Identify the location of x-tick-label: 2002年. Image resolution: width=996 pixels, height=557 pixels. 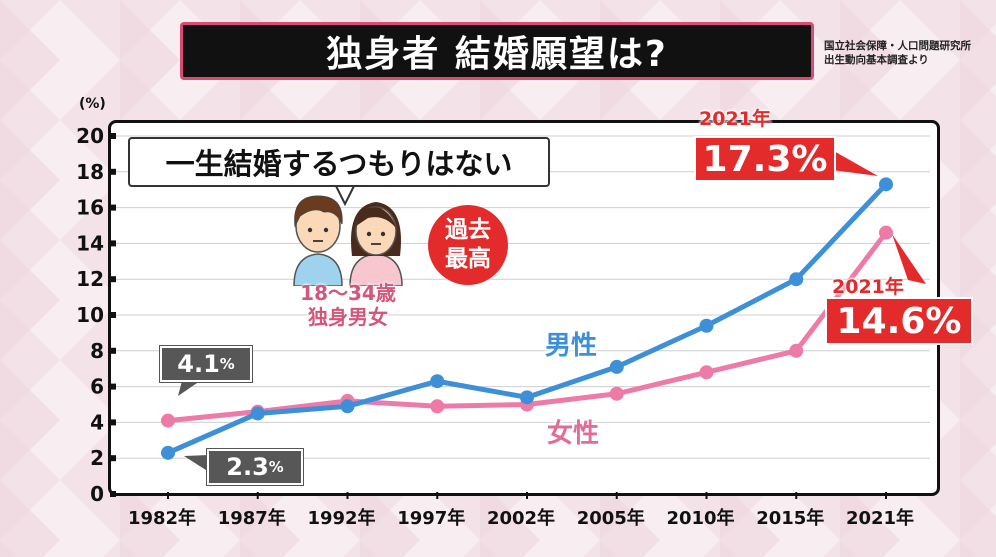
(521, 518).